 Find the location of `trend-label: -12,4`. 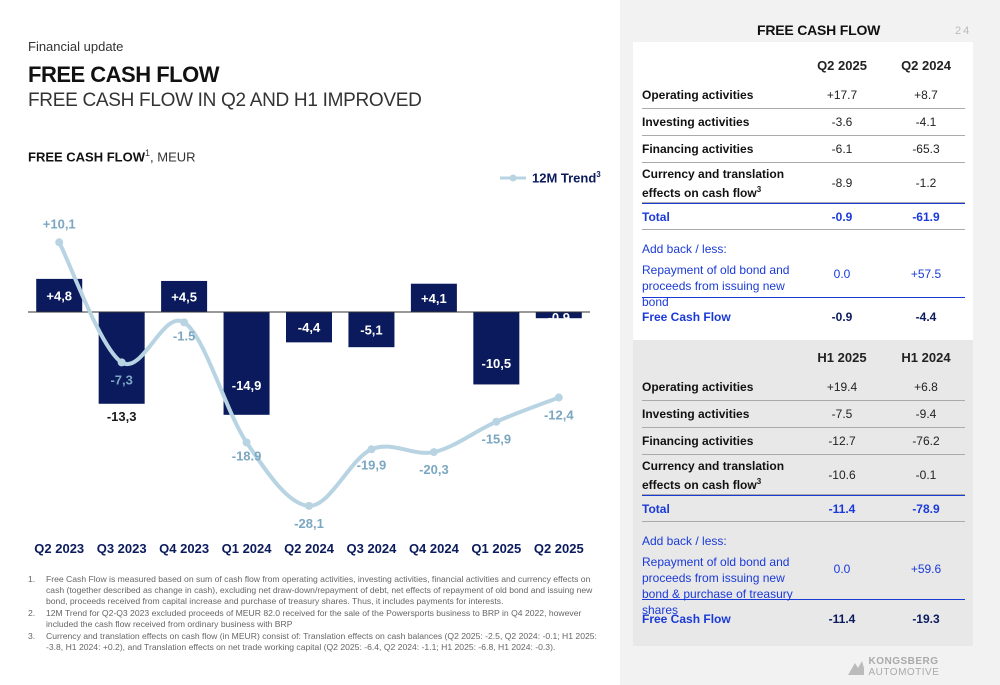

trend-label: -12,4 is located at coordinates (559, 415).